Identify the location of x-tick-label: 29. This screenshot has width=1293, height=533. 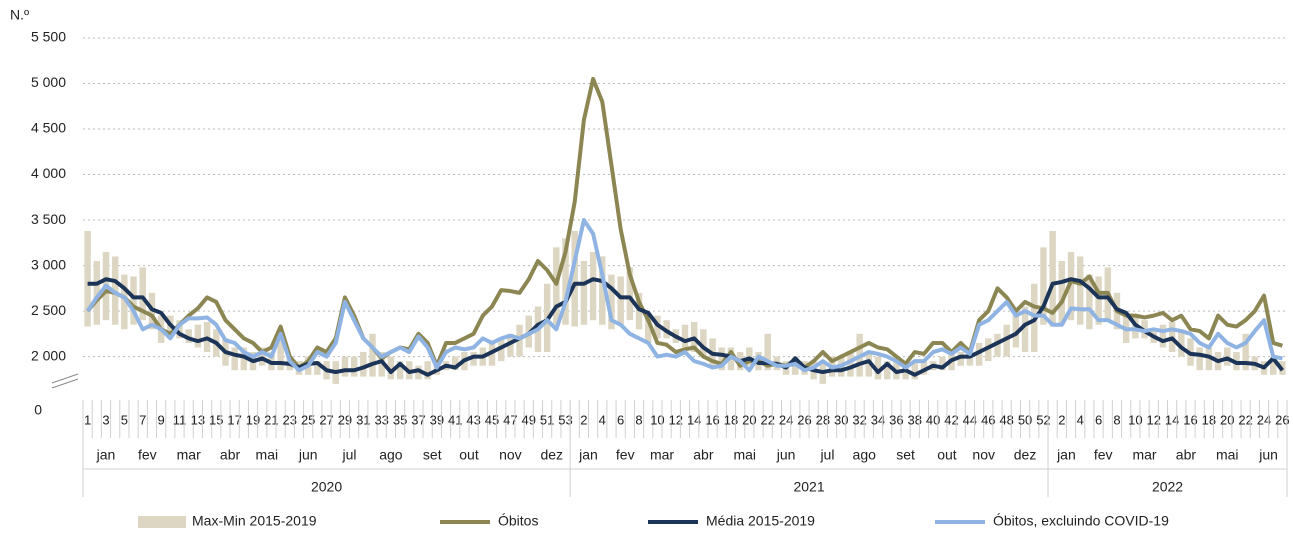
(345, 419).